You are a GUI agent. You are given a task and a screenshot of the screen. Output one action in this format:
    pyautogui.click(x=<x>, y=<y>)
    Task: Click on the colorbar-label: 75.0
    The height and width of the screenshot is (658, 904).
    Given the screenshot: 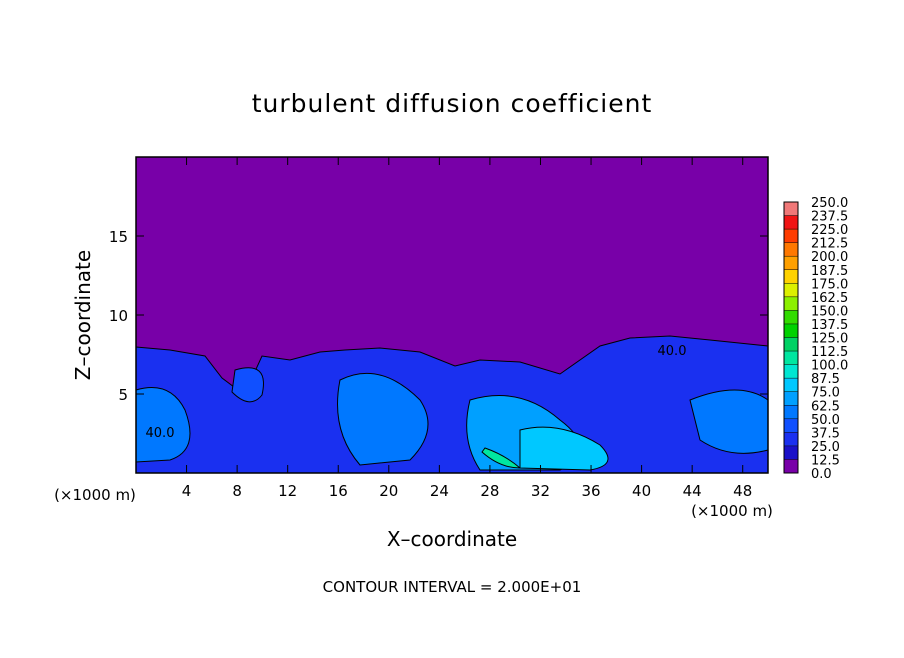 What is the action you would take?
    pyautogui.click(x=825, y=393)
    